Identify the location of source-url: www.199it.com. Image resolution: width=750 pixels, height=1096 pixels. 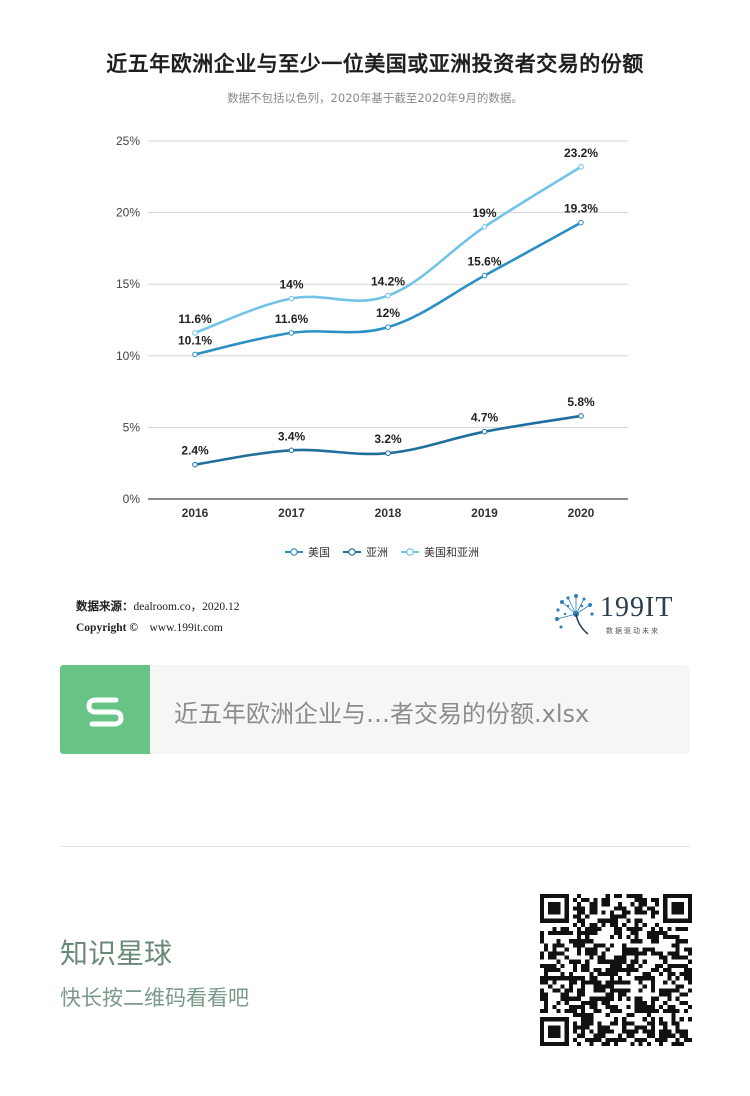
(186, 628).